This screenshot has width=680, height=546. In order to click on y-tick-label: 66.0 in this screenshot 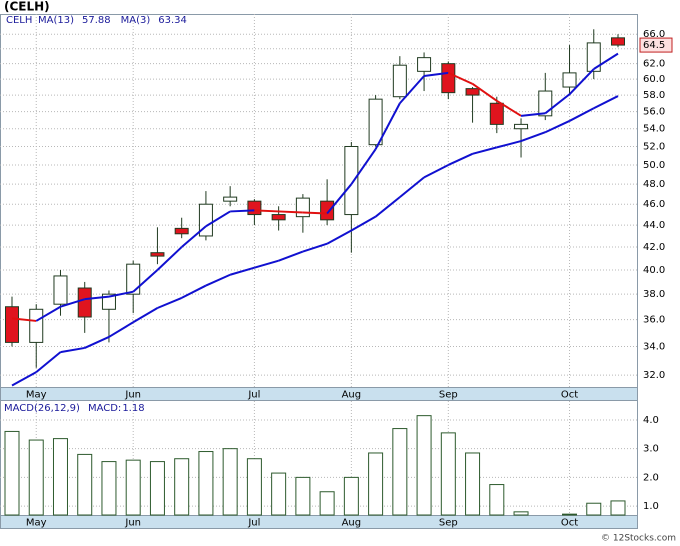, I will do `click(654, 34)`.